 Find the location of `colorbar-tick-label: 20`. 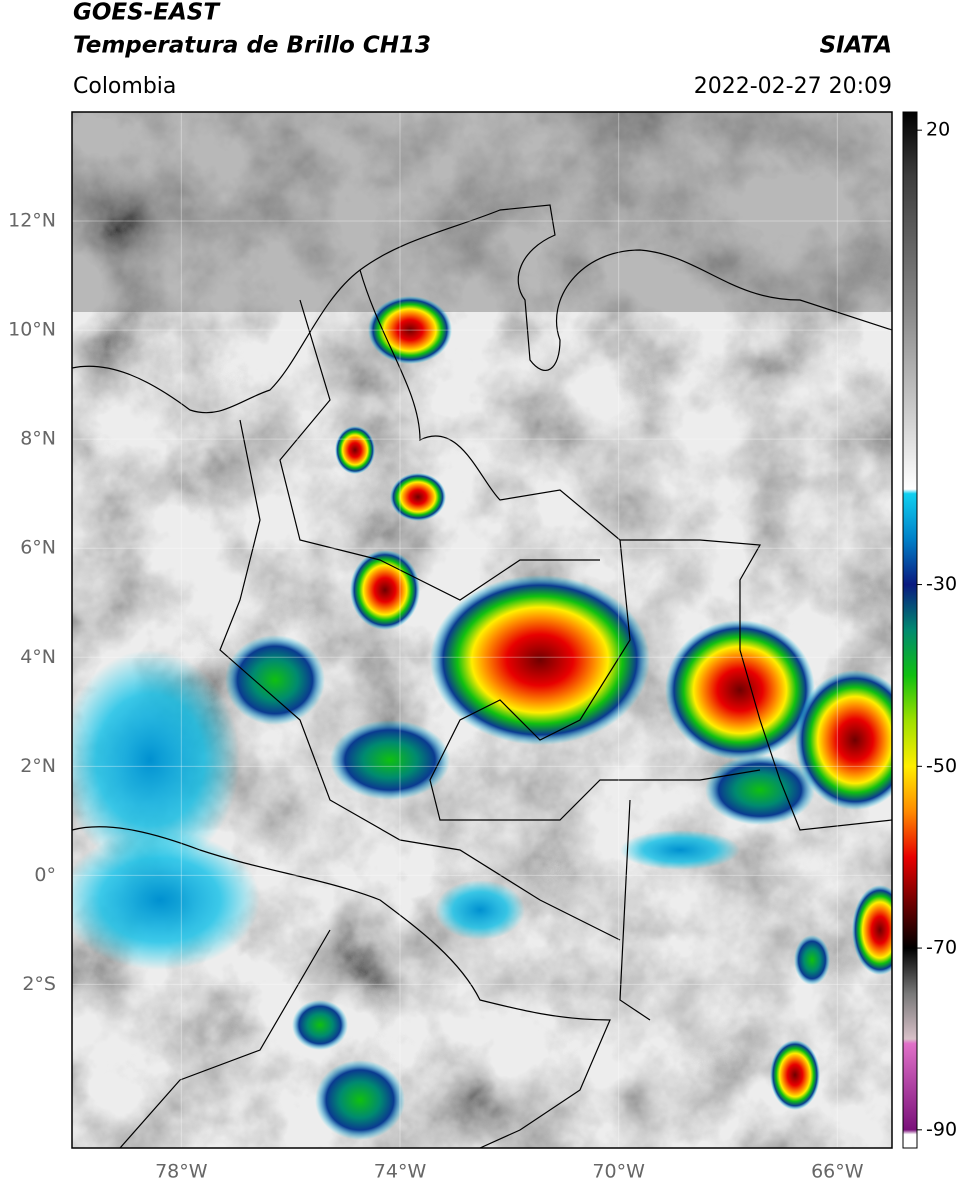

colorbar-tick-label: 20 is located at coordinates (938, 130).